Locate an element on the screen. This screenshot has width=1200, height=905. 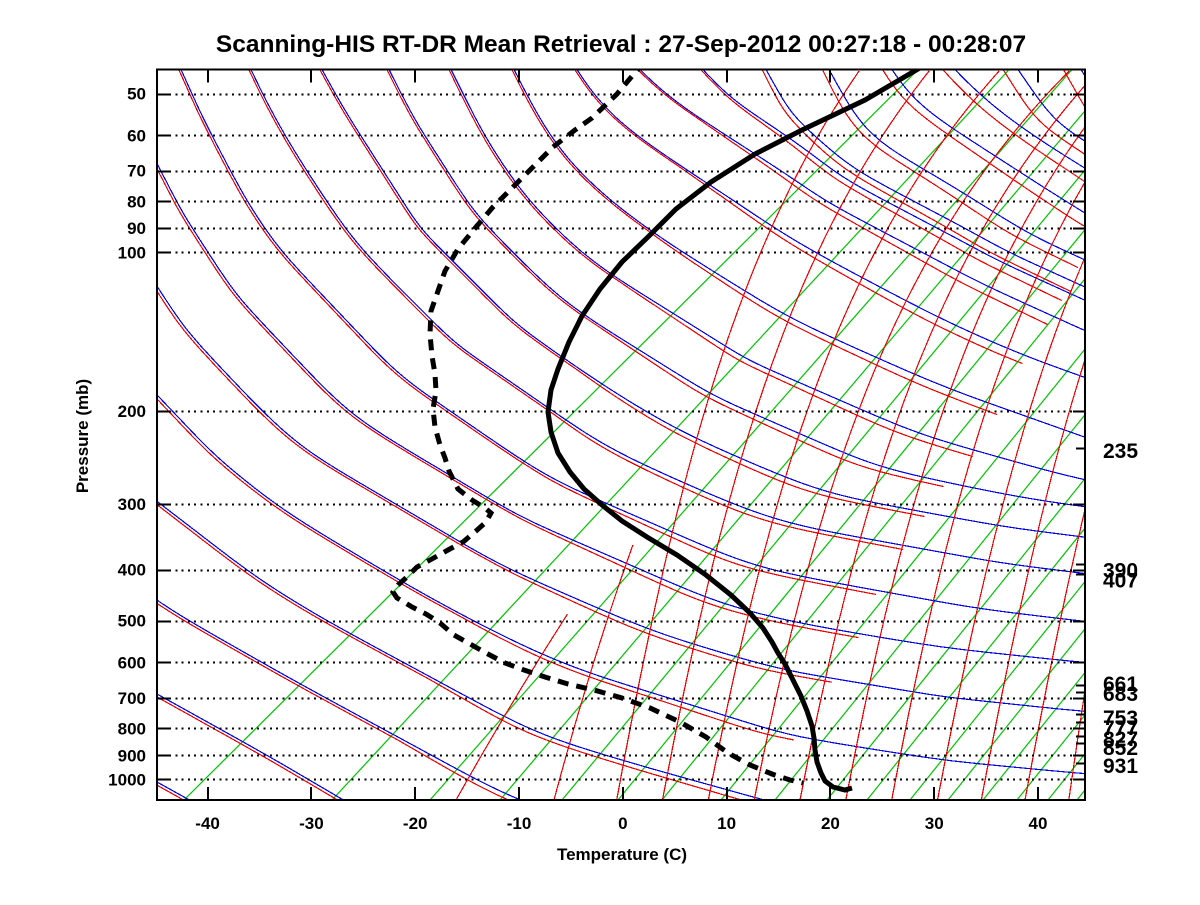
svg-text: 200 is located at coordinates (132, 411).